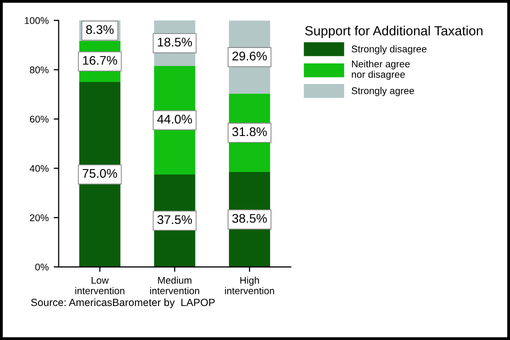 This screenshot has width=510, height=340. What do you see at coordinates (383, 91) in the screenshot?
I see `legend-label: Strongly agree` at bounding box center [383, 91].